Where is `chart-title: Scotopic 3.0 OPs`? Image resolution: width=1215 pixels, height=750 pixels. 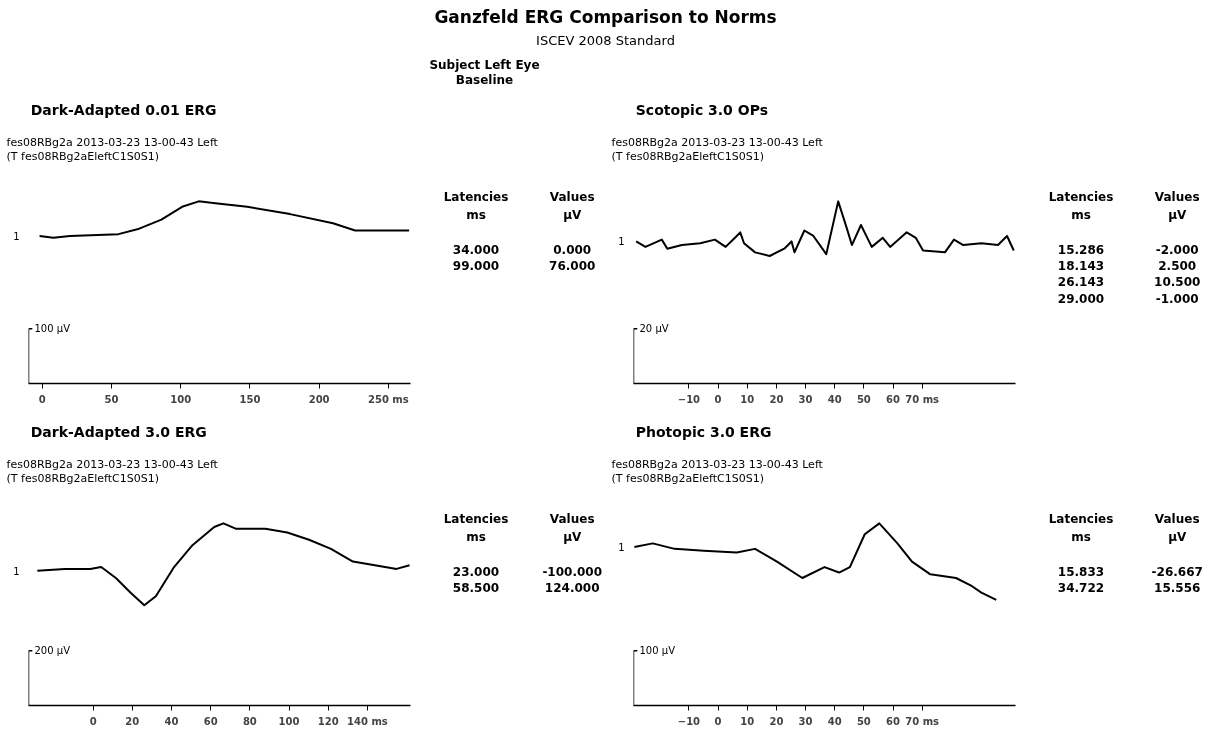
chart-title: Scotopic 3.0 OPs is located at coordinates (701, 109).